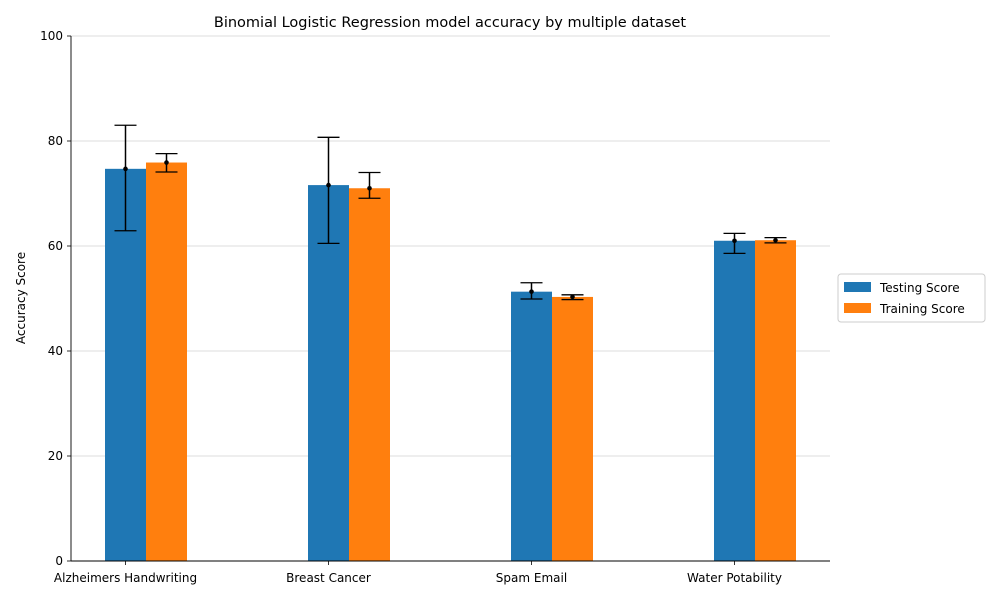 Image resolution: width=1000 pixels, height=600 pixels. Describe the element at coordinates (531, 578) in the screenshot. I see `x-tick-label: Spam Email` at that location.